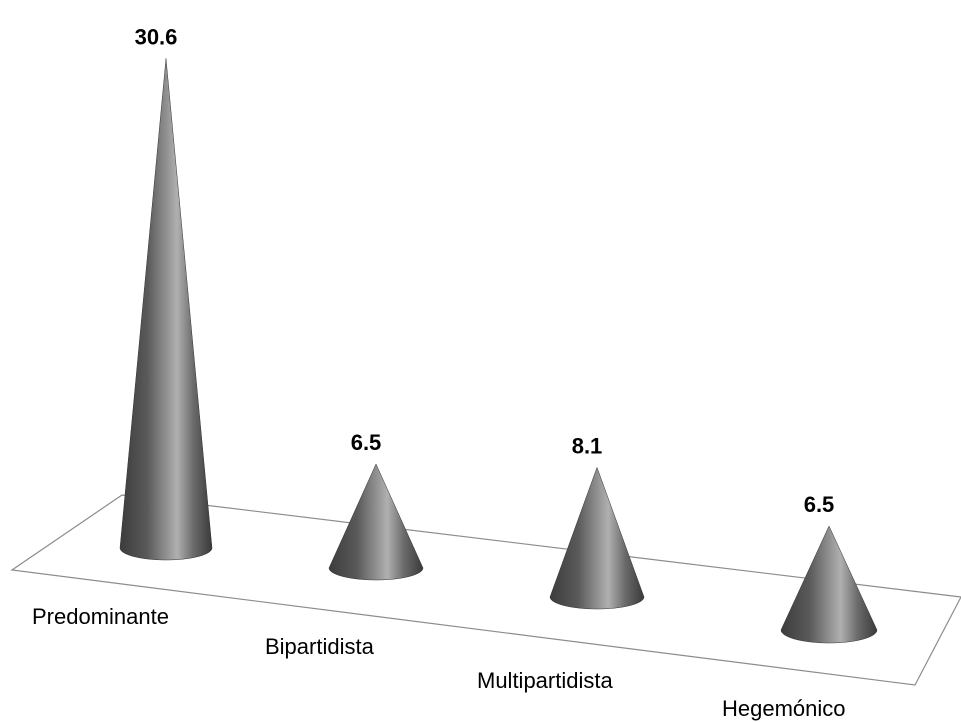  Describe the element at coordinates (100, 616) in the screenshot. I see `category-label: Predominante` at that location.